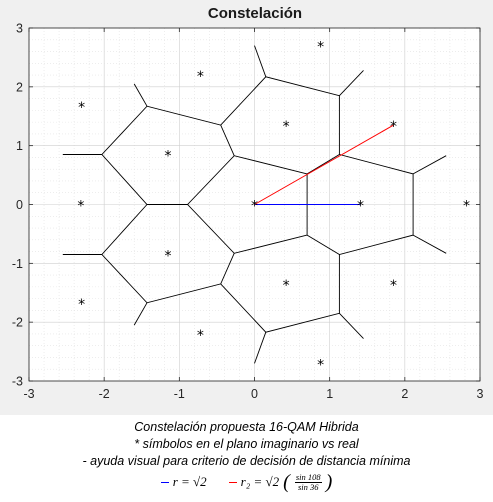 The width and height of the screenshot is (493, 502). Describe the element at coordinates (254, 394) in the screenshot. I see `x-tick-label: 0` at that location.